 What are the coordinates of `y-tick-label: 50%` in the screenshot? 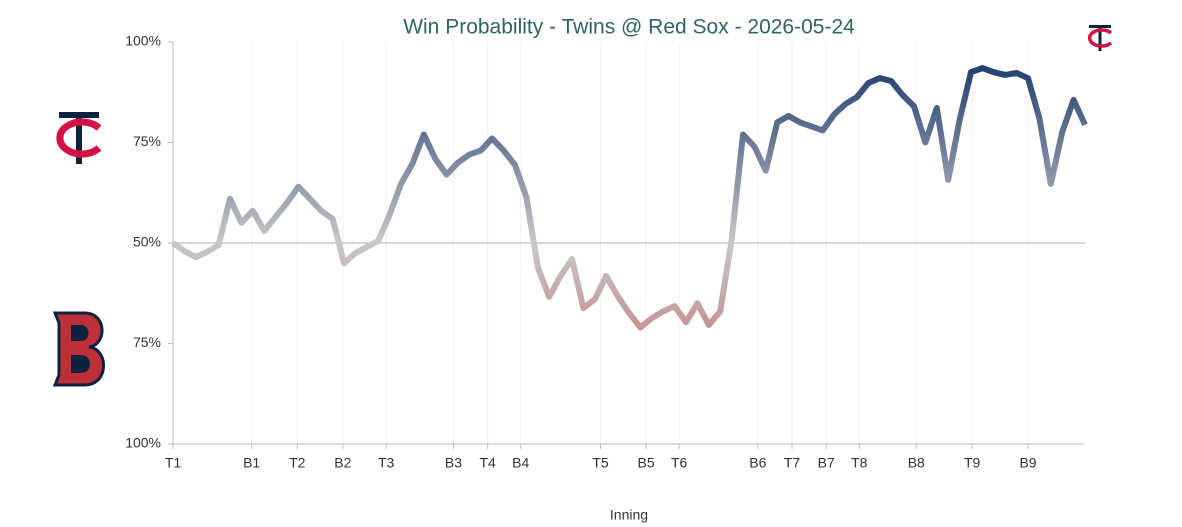 It's located at (147, 242).